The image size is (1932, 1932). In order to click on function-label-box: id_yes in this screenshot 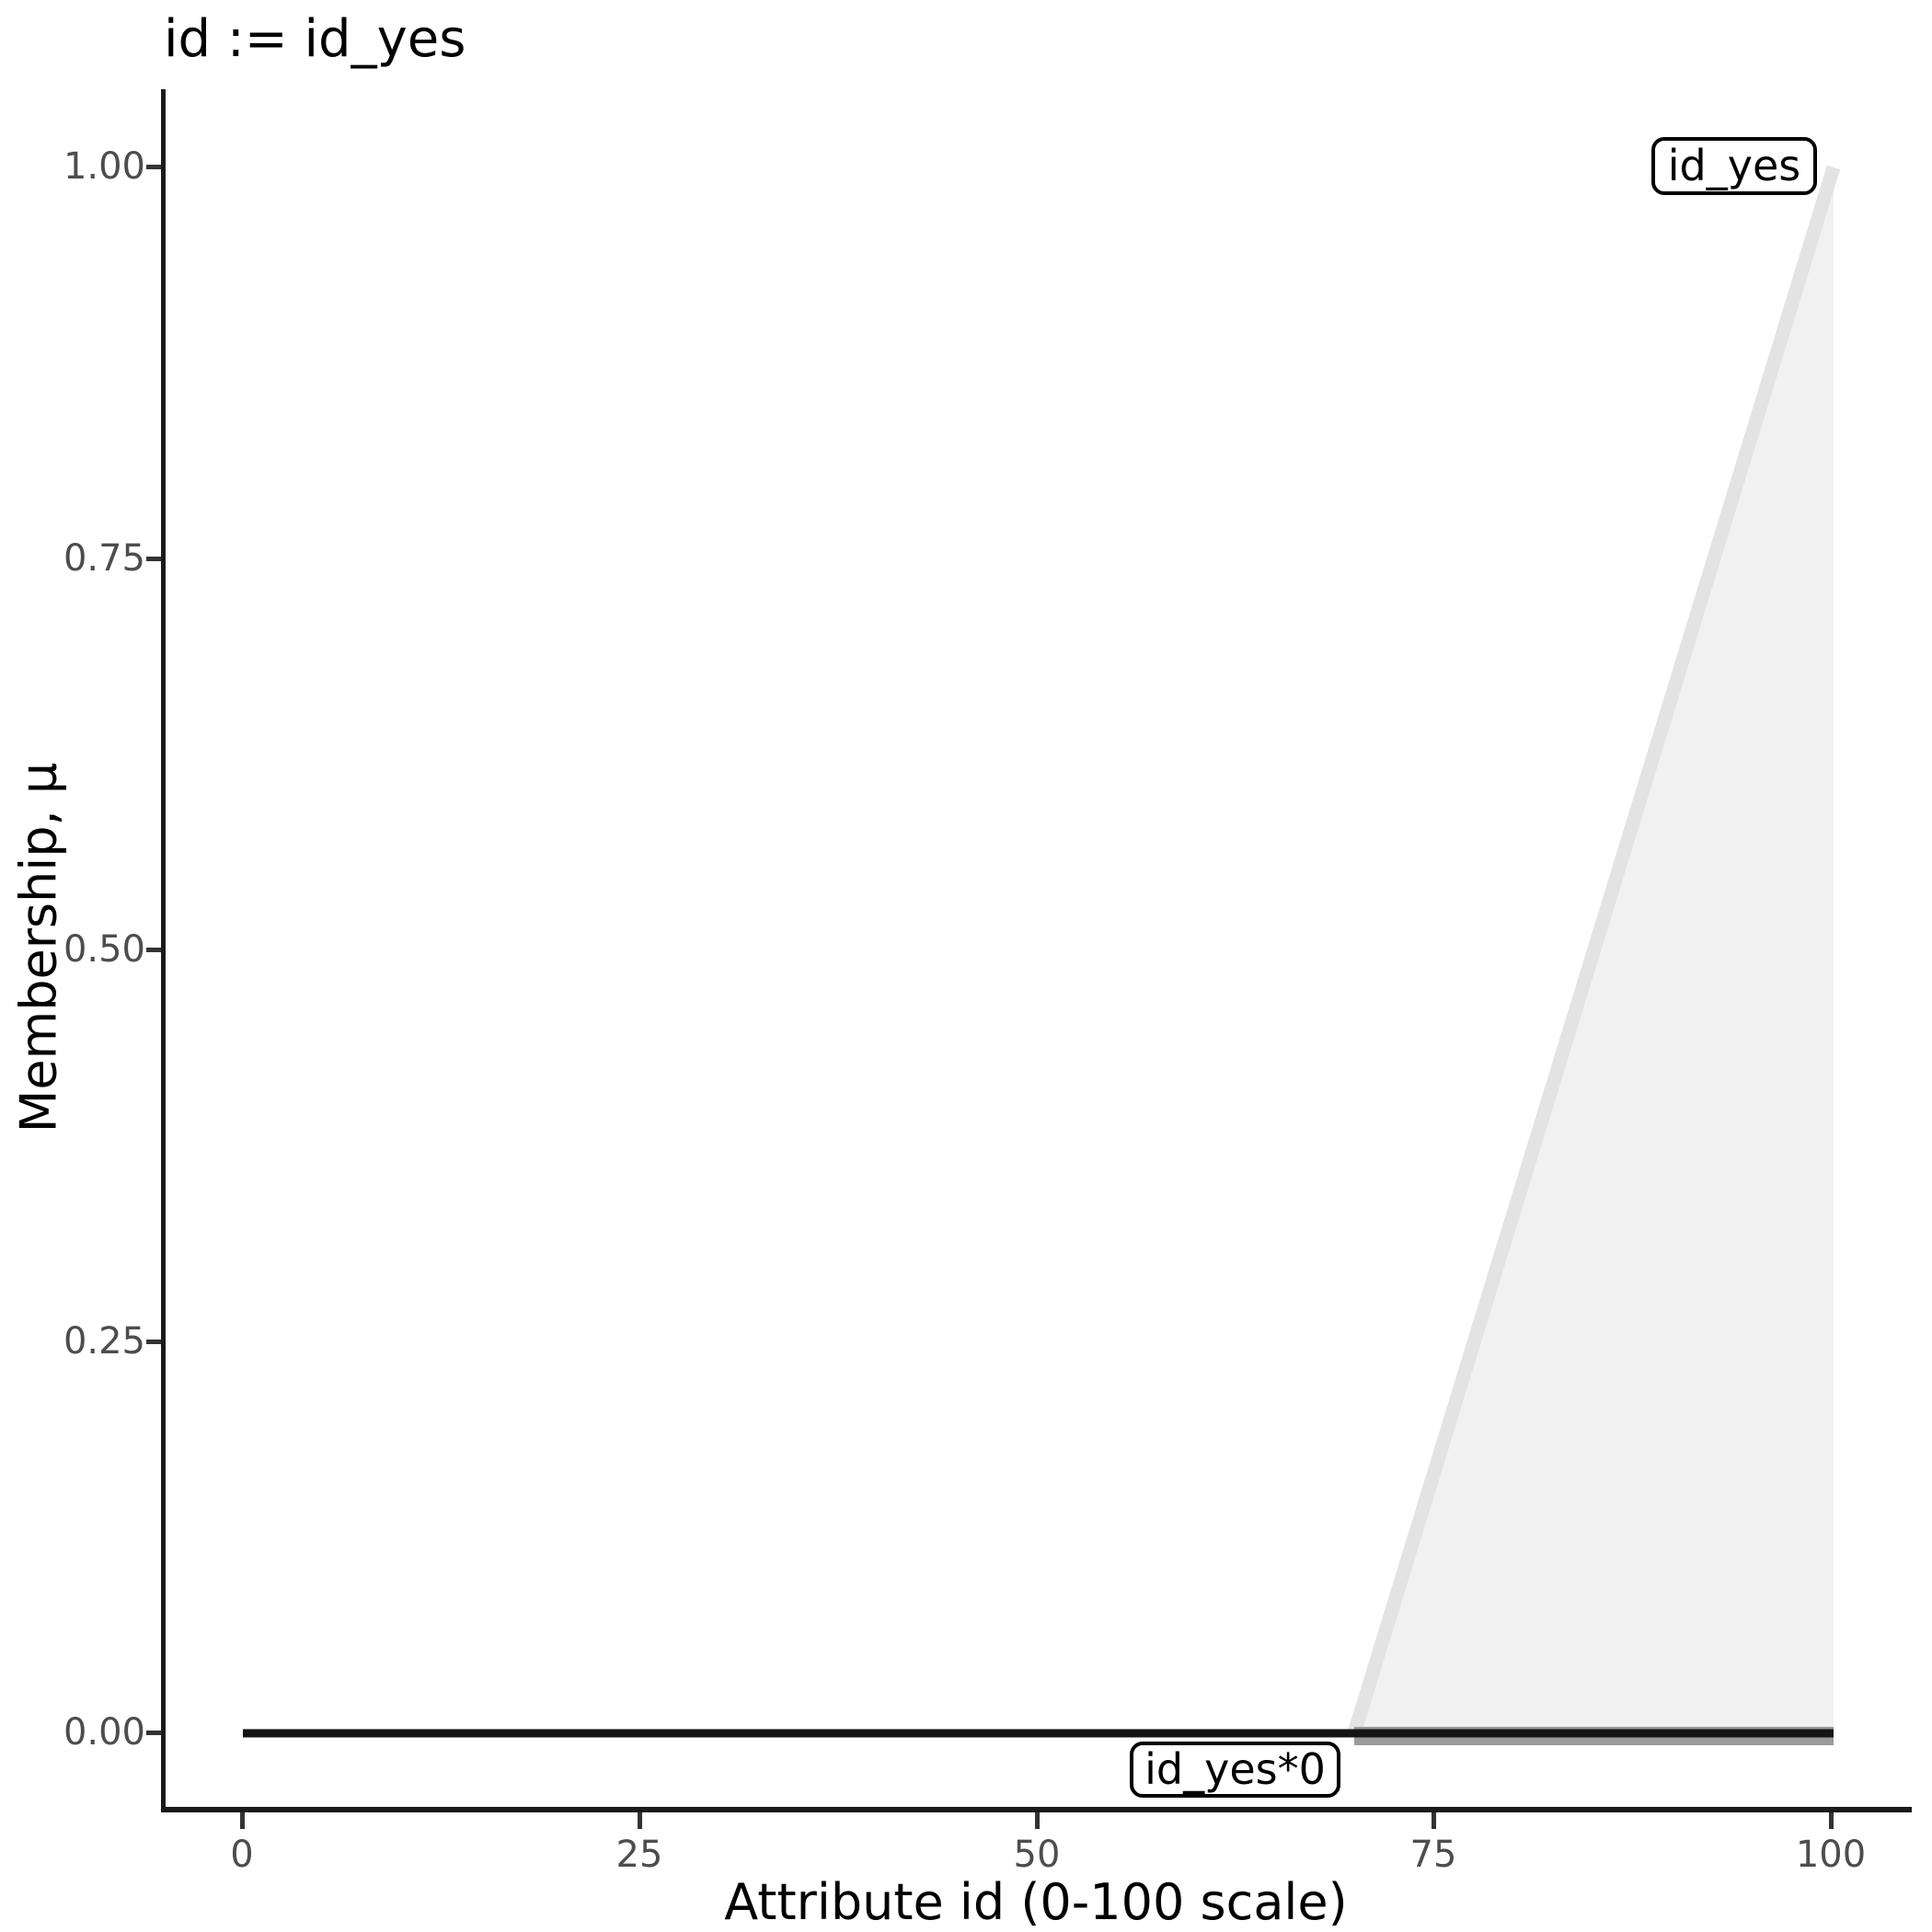, I will do `click(1734, 166)`.